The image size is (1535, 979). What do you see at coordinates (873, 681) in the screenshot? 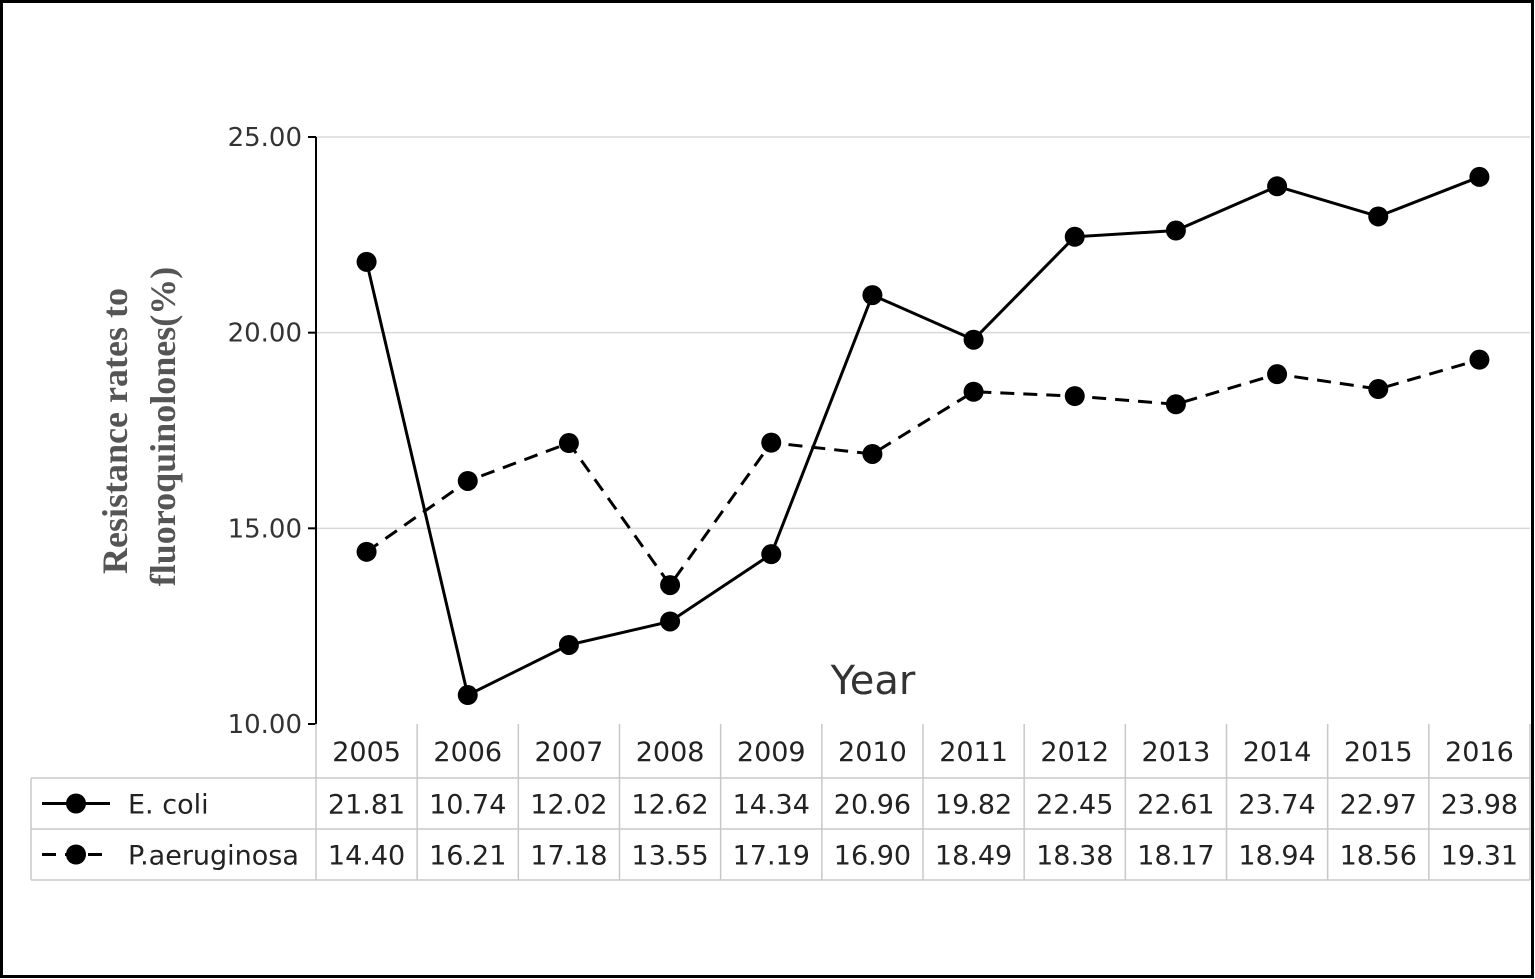
I see `x-axis-title: Year` at bounding box center [873, 681].